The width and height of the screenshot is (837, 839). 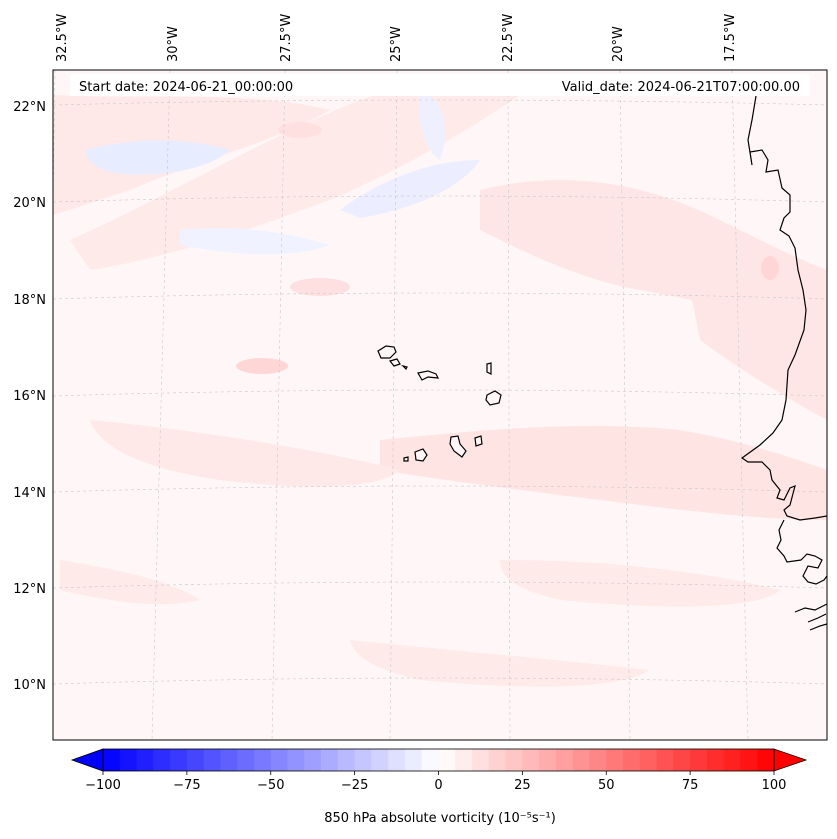 What do you see at coordinates (730, 38) in the screenshot?
I see `lon-label: 17.5°W` at bounding box center [730, 38].